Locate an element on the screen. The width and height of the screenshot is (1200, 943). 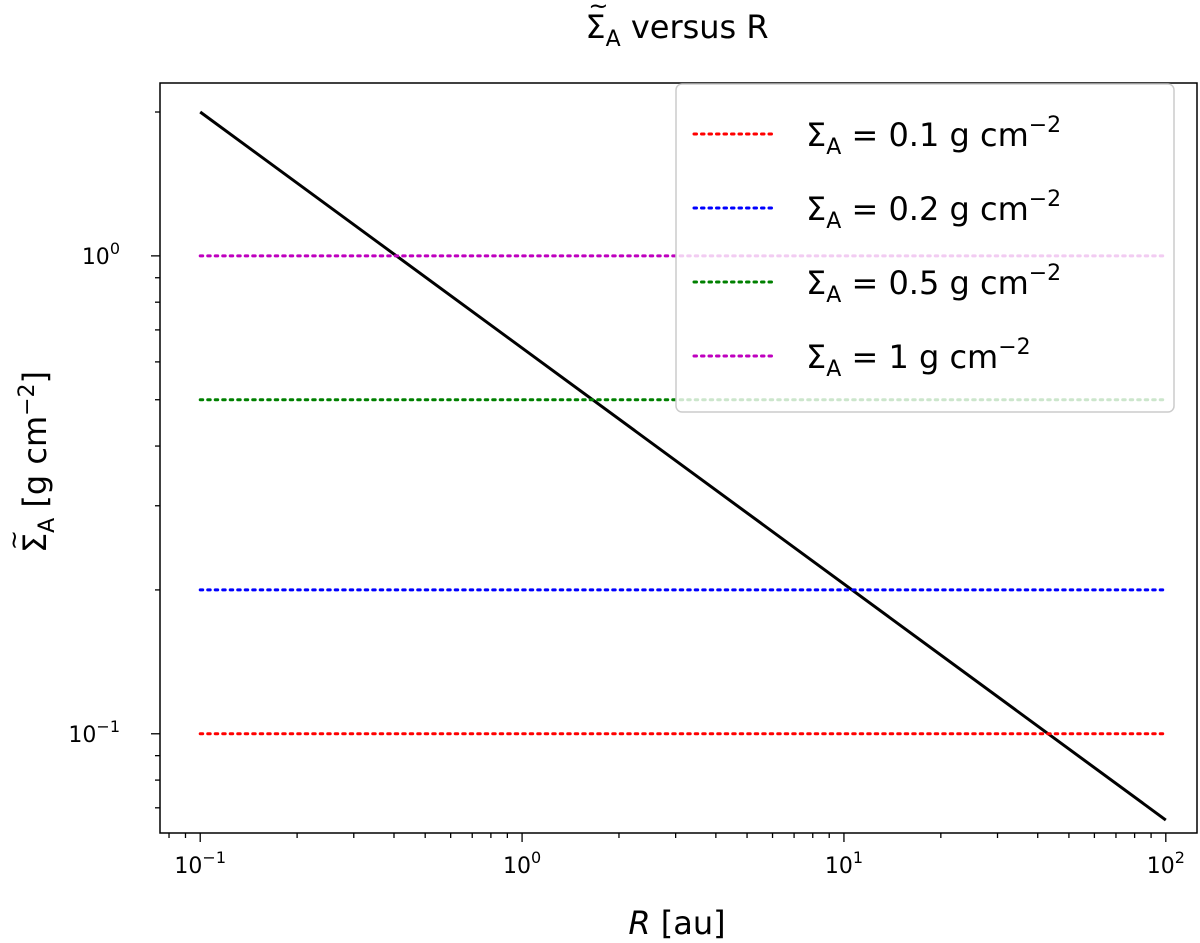
y-axis-unit-pre: [g cm is located at coordinates (35, 467).